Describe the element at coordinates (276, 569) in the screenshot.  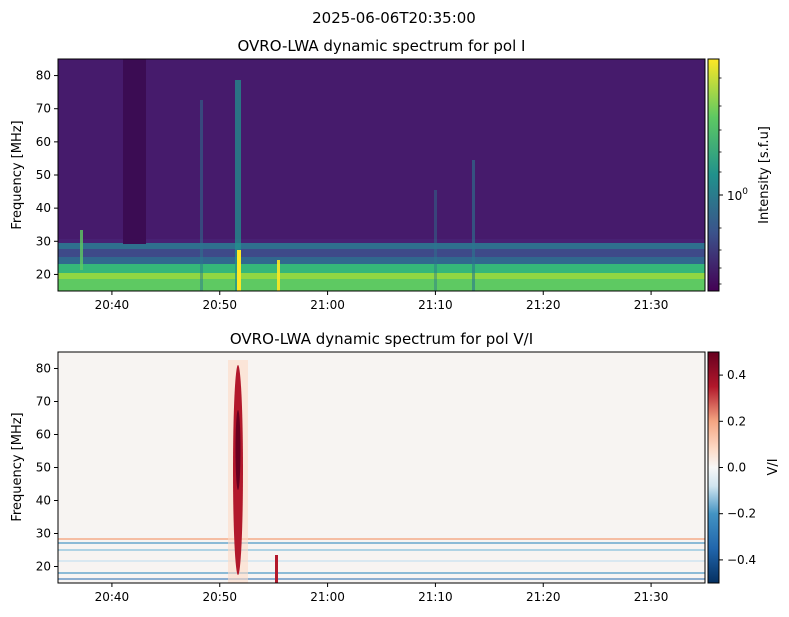
I see `panel-vi-burst-minor` at that location.